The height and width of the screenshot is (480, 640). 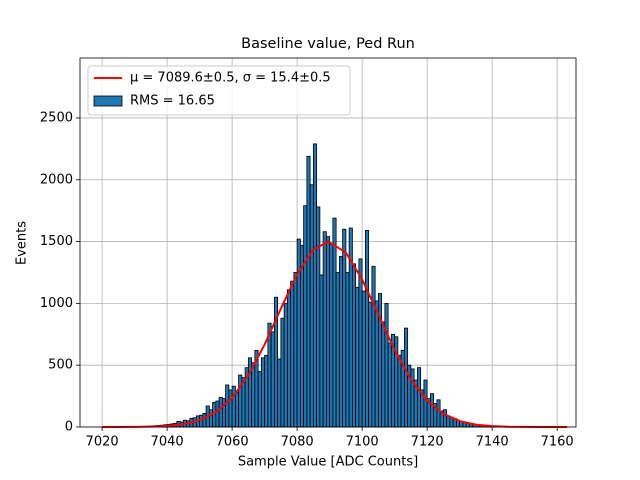 I want to click on chart-title: Baseline value, Ped Run, so click(x=328, y=44).